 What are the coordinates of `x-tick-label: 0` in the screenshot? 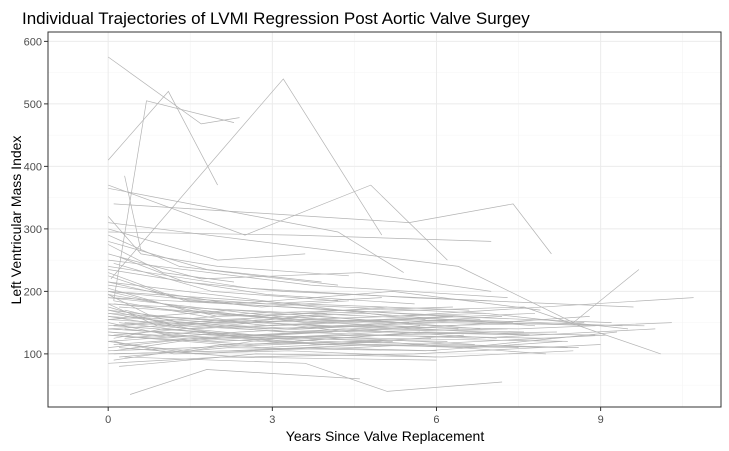 It's located at (108, 420).